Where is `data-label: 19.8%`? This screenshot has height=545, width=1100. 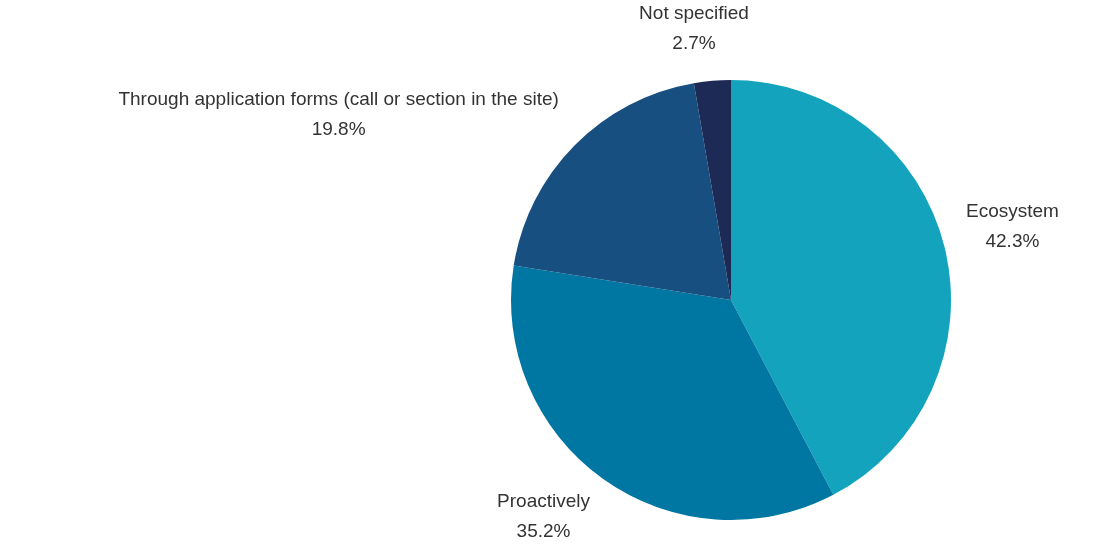
data-label: 19.8% is located at coordinates (338, 129).